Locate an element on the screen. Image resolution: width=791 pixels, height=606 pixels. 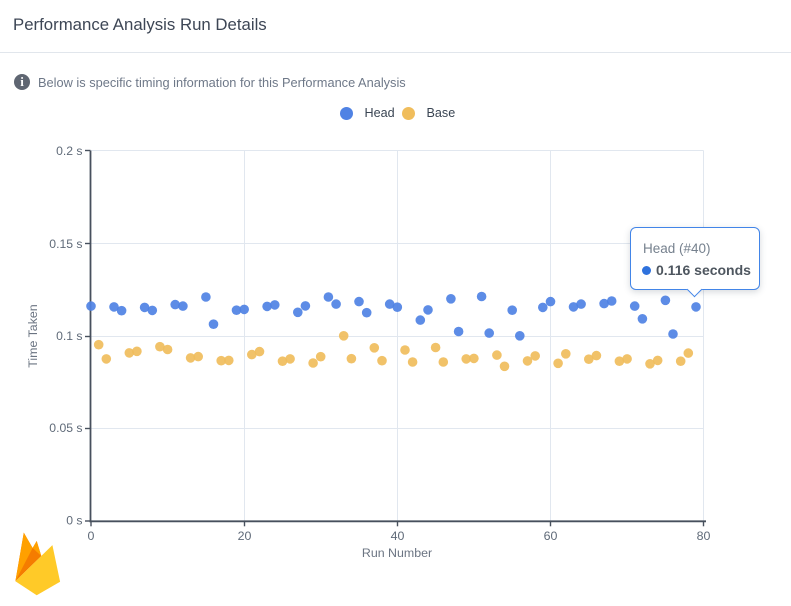
svg-text: Run Number is located at coordinates (397, 553).